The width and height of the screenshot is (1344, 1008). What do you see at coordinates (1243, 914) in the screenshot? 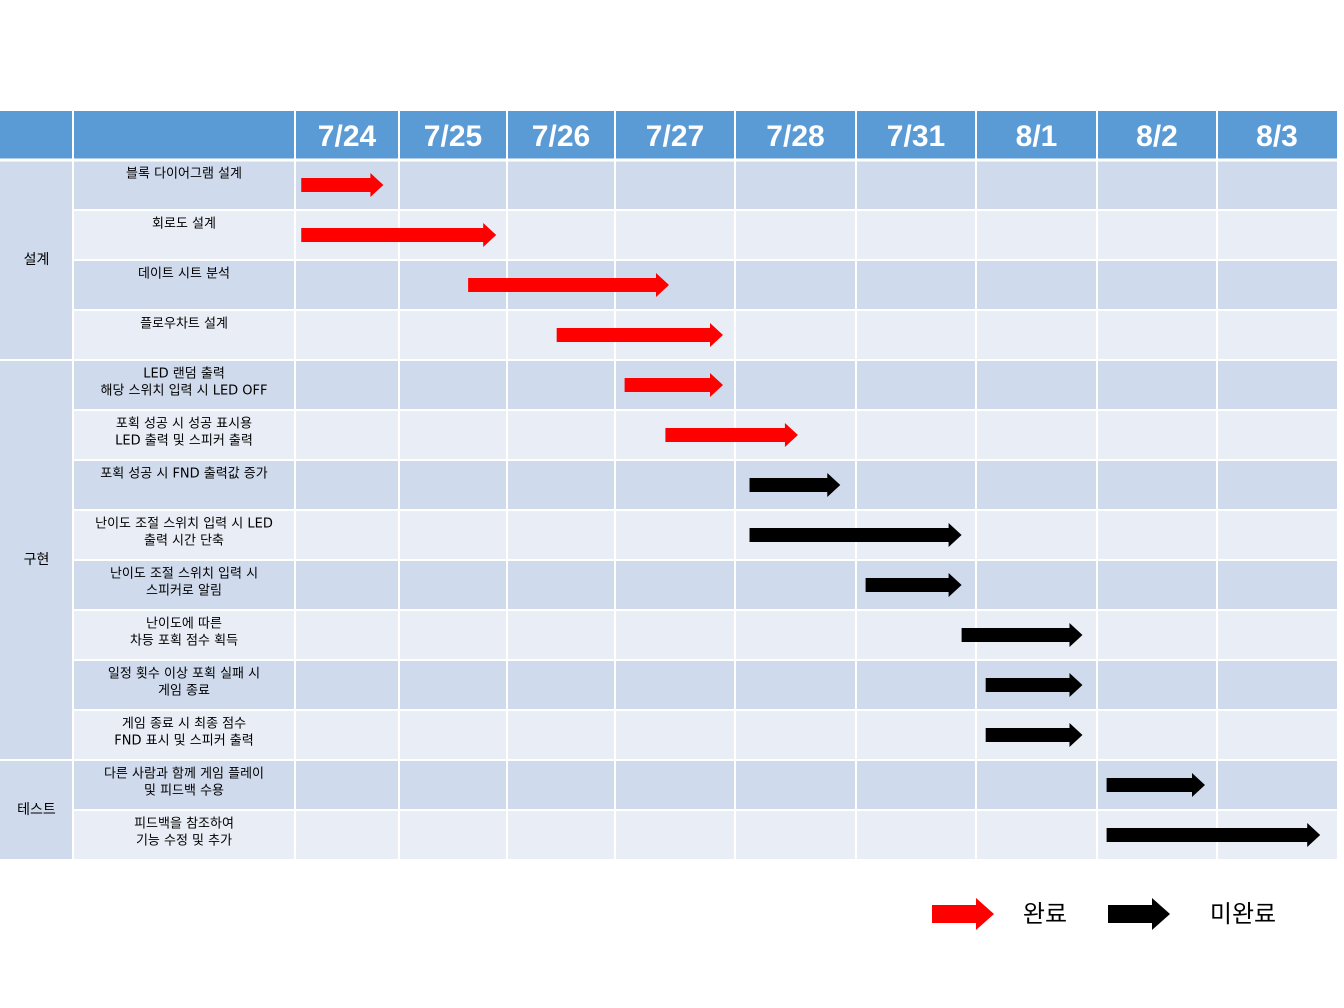
I see `legend-label: 미완료` at bounding box center [1243, 914].